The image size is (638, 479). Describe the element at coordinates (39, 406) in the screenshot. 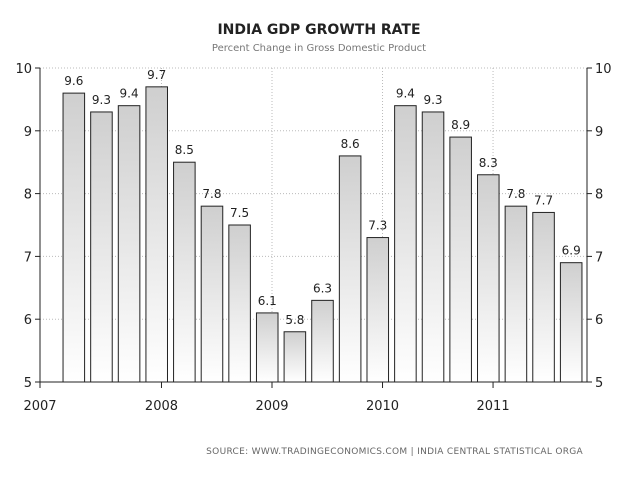

I see `x-tick-label: 2007` at that location.